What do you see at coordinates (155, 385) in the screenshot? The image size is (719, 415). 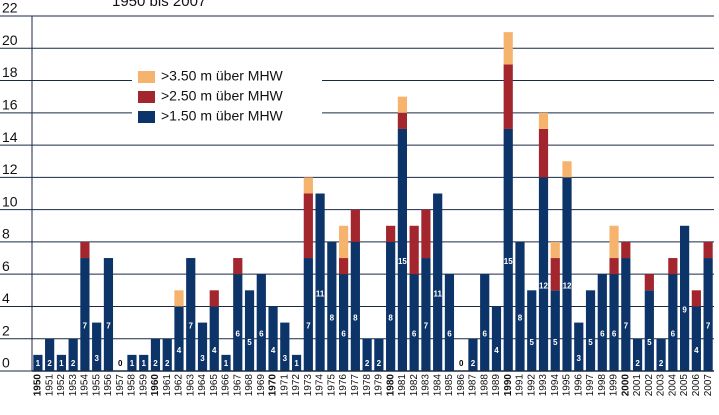 I see `x-tick-label: 1960` at bounding box center [155, 385].